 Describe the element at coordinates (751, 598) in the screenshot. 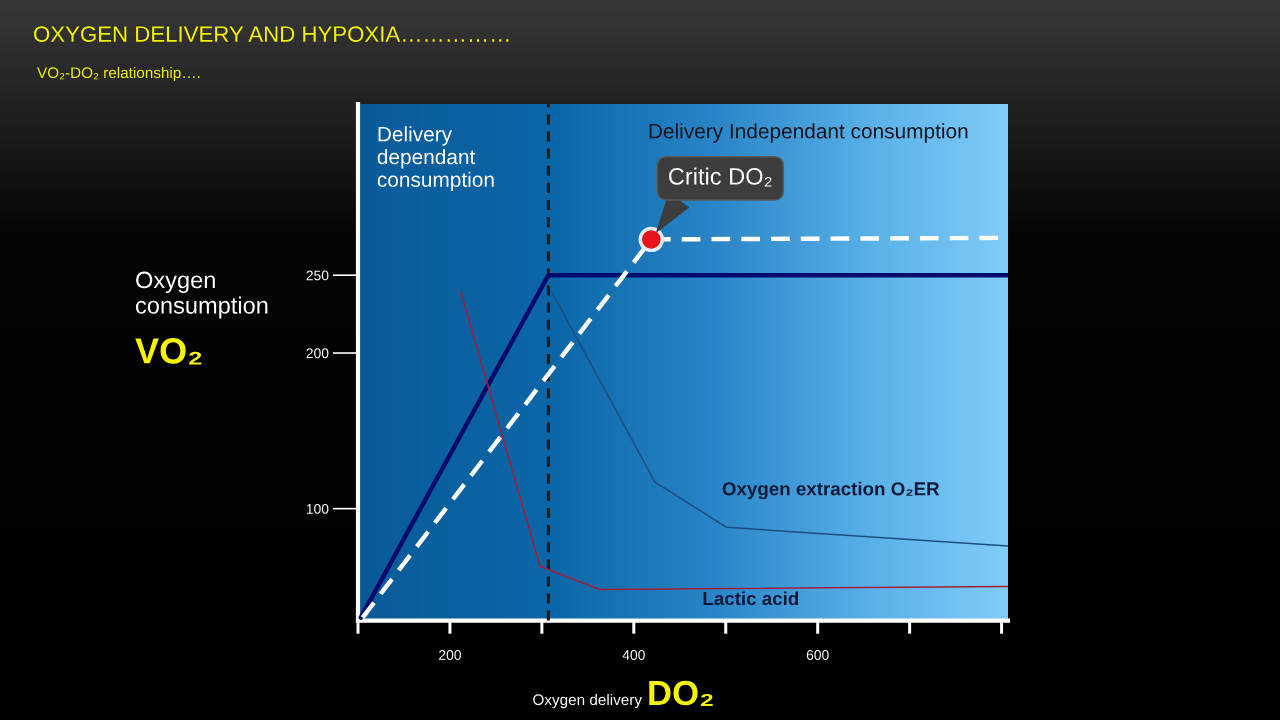

I see `series-label: Lactic acid` at that location.